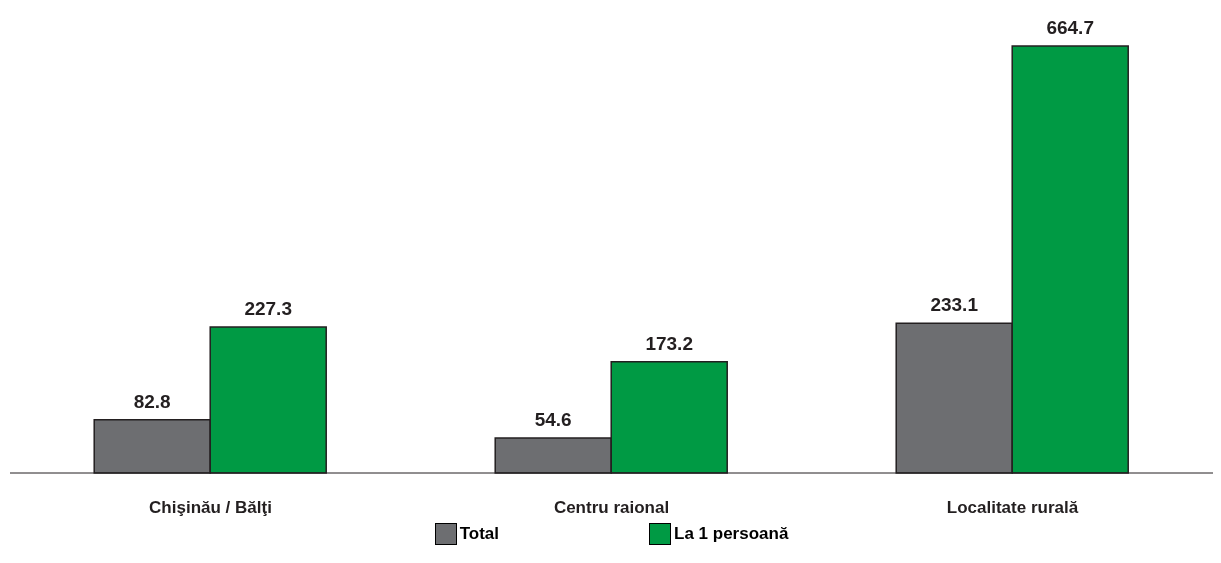 The width and height of the screenshot is (1221, 563). Describe the element at coordinates (669, 343) in the screenshot. I see `data-label: 173.2` at that location.